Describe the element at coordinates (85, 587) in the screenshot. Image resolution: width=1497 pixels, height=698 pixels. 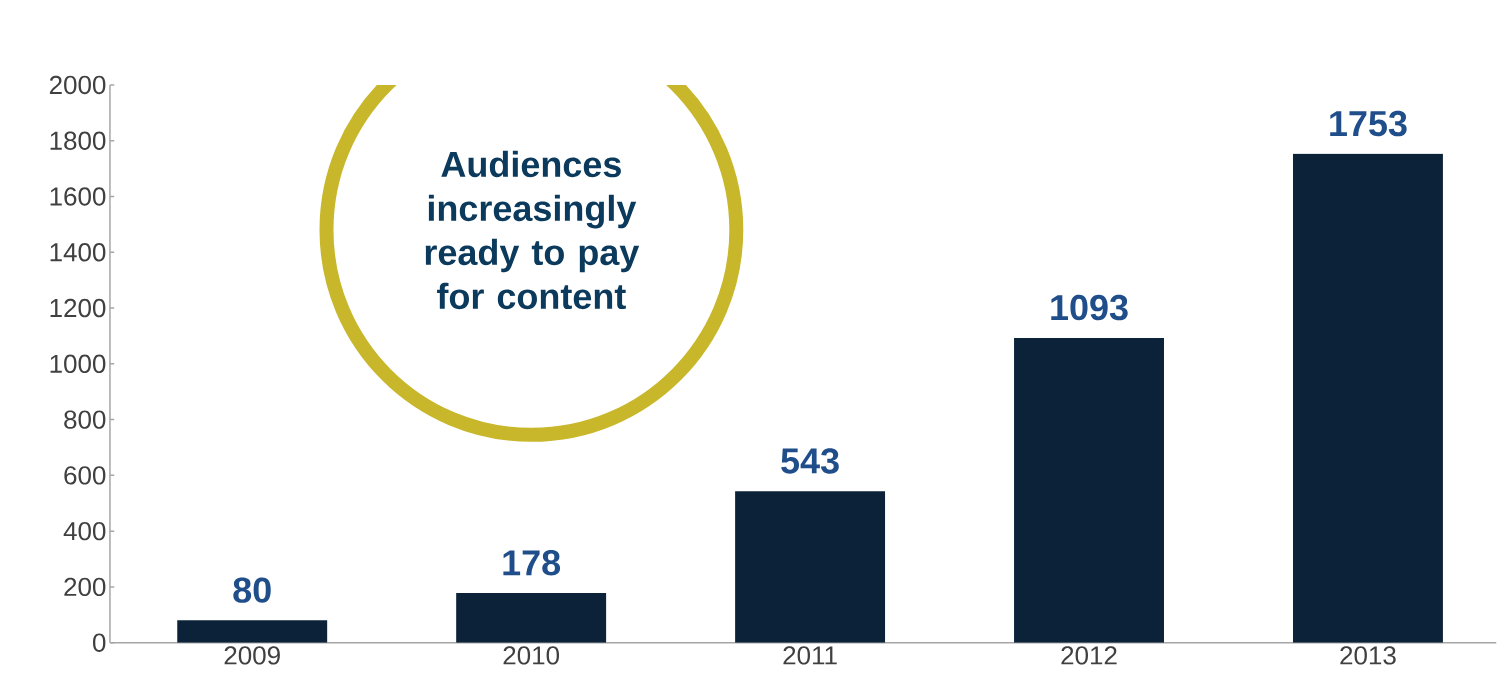
I see `y-tick-label: 200` at that location.